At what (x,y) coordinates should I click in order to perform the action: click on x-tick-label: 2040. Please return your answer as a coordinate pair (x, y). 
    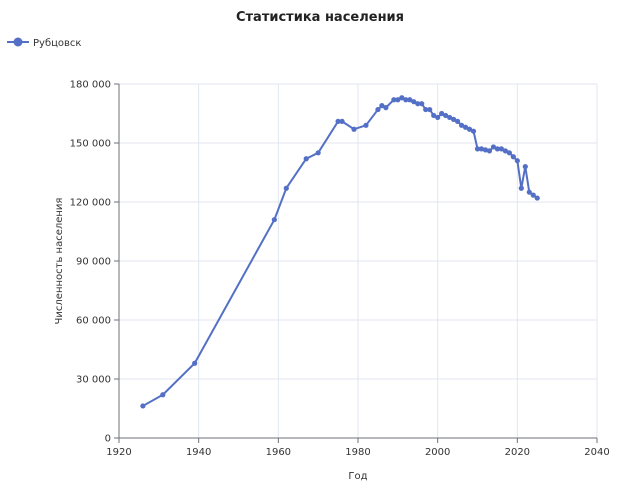
    Looking at the image, I should click on (596, 452).